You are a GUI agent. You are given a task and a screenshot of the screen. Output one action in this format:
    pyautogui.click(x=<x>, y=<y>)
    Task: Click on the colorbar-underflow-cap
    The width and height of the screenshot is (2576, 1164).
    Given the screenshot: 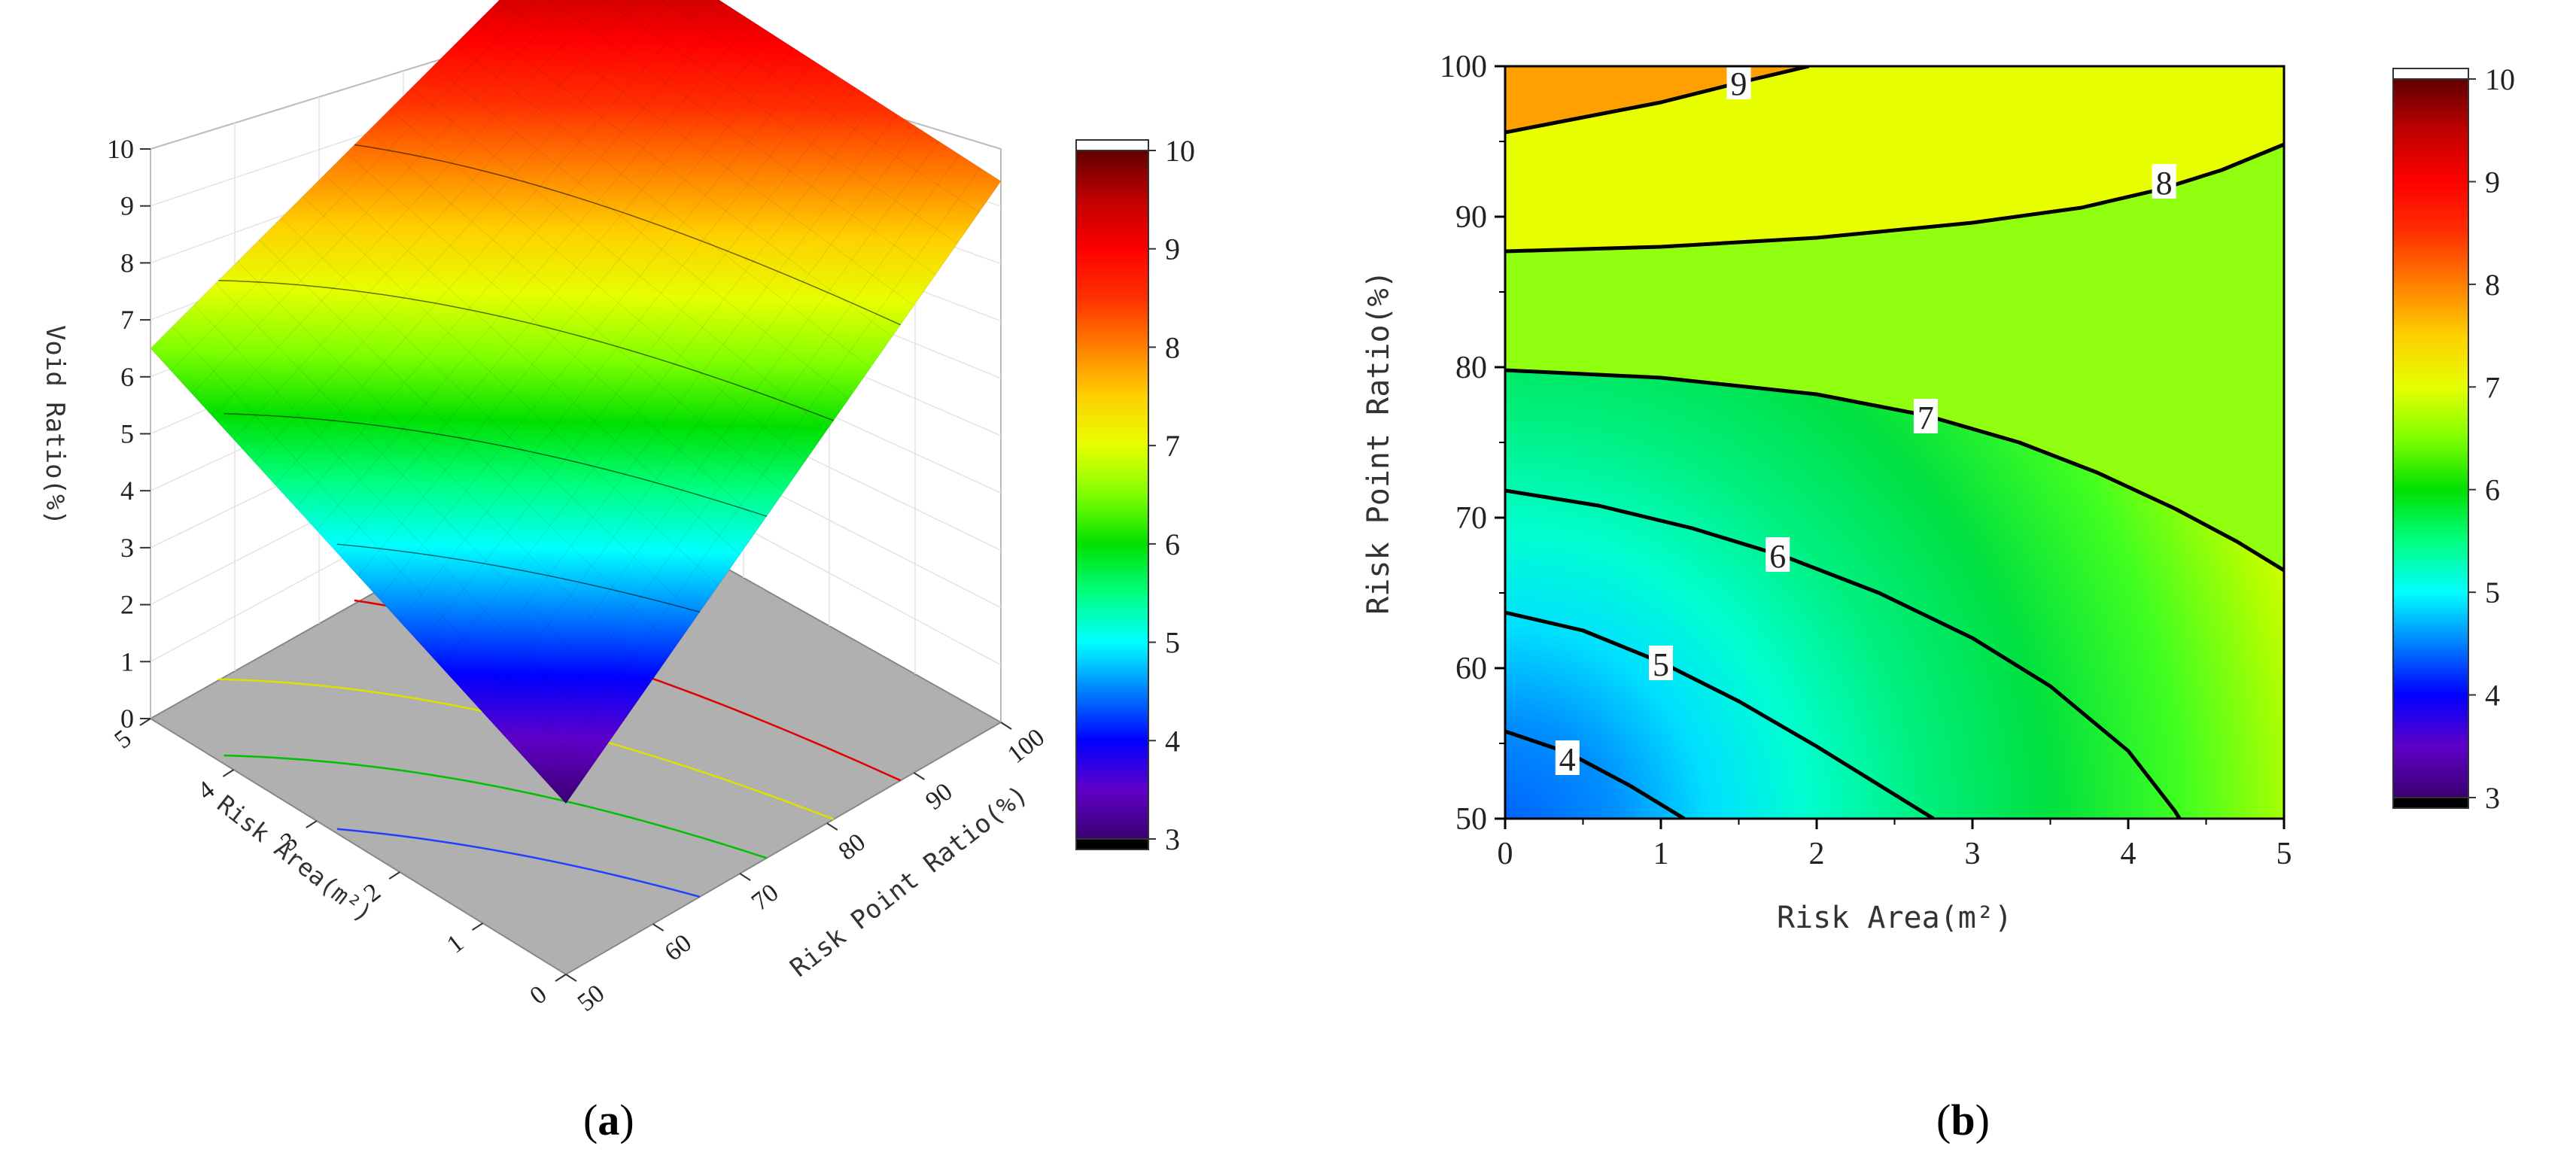 What is the action you would take?
    pyautogui.click(x=2430, y=803)
    